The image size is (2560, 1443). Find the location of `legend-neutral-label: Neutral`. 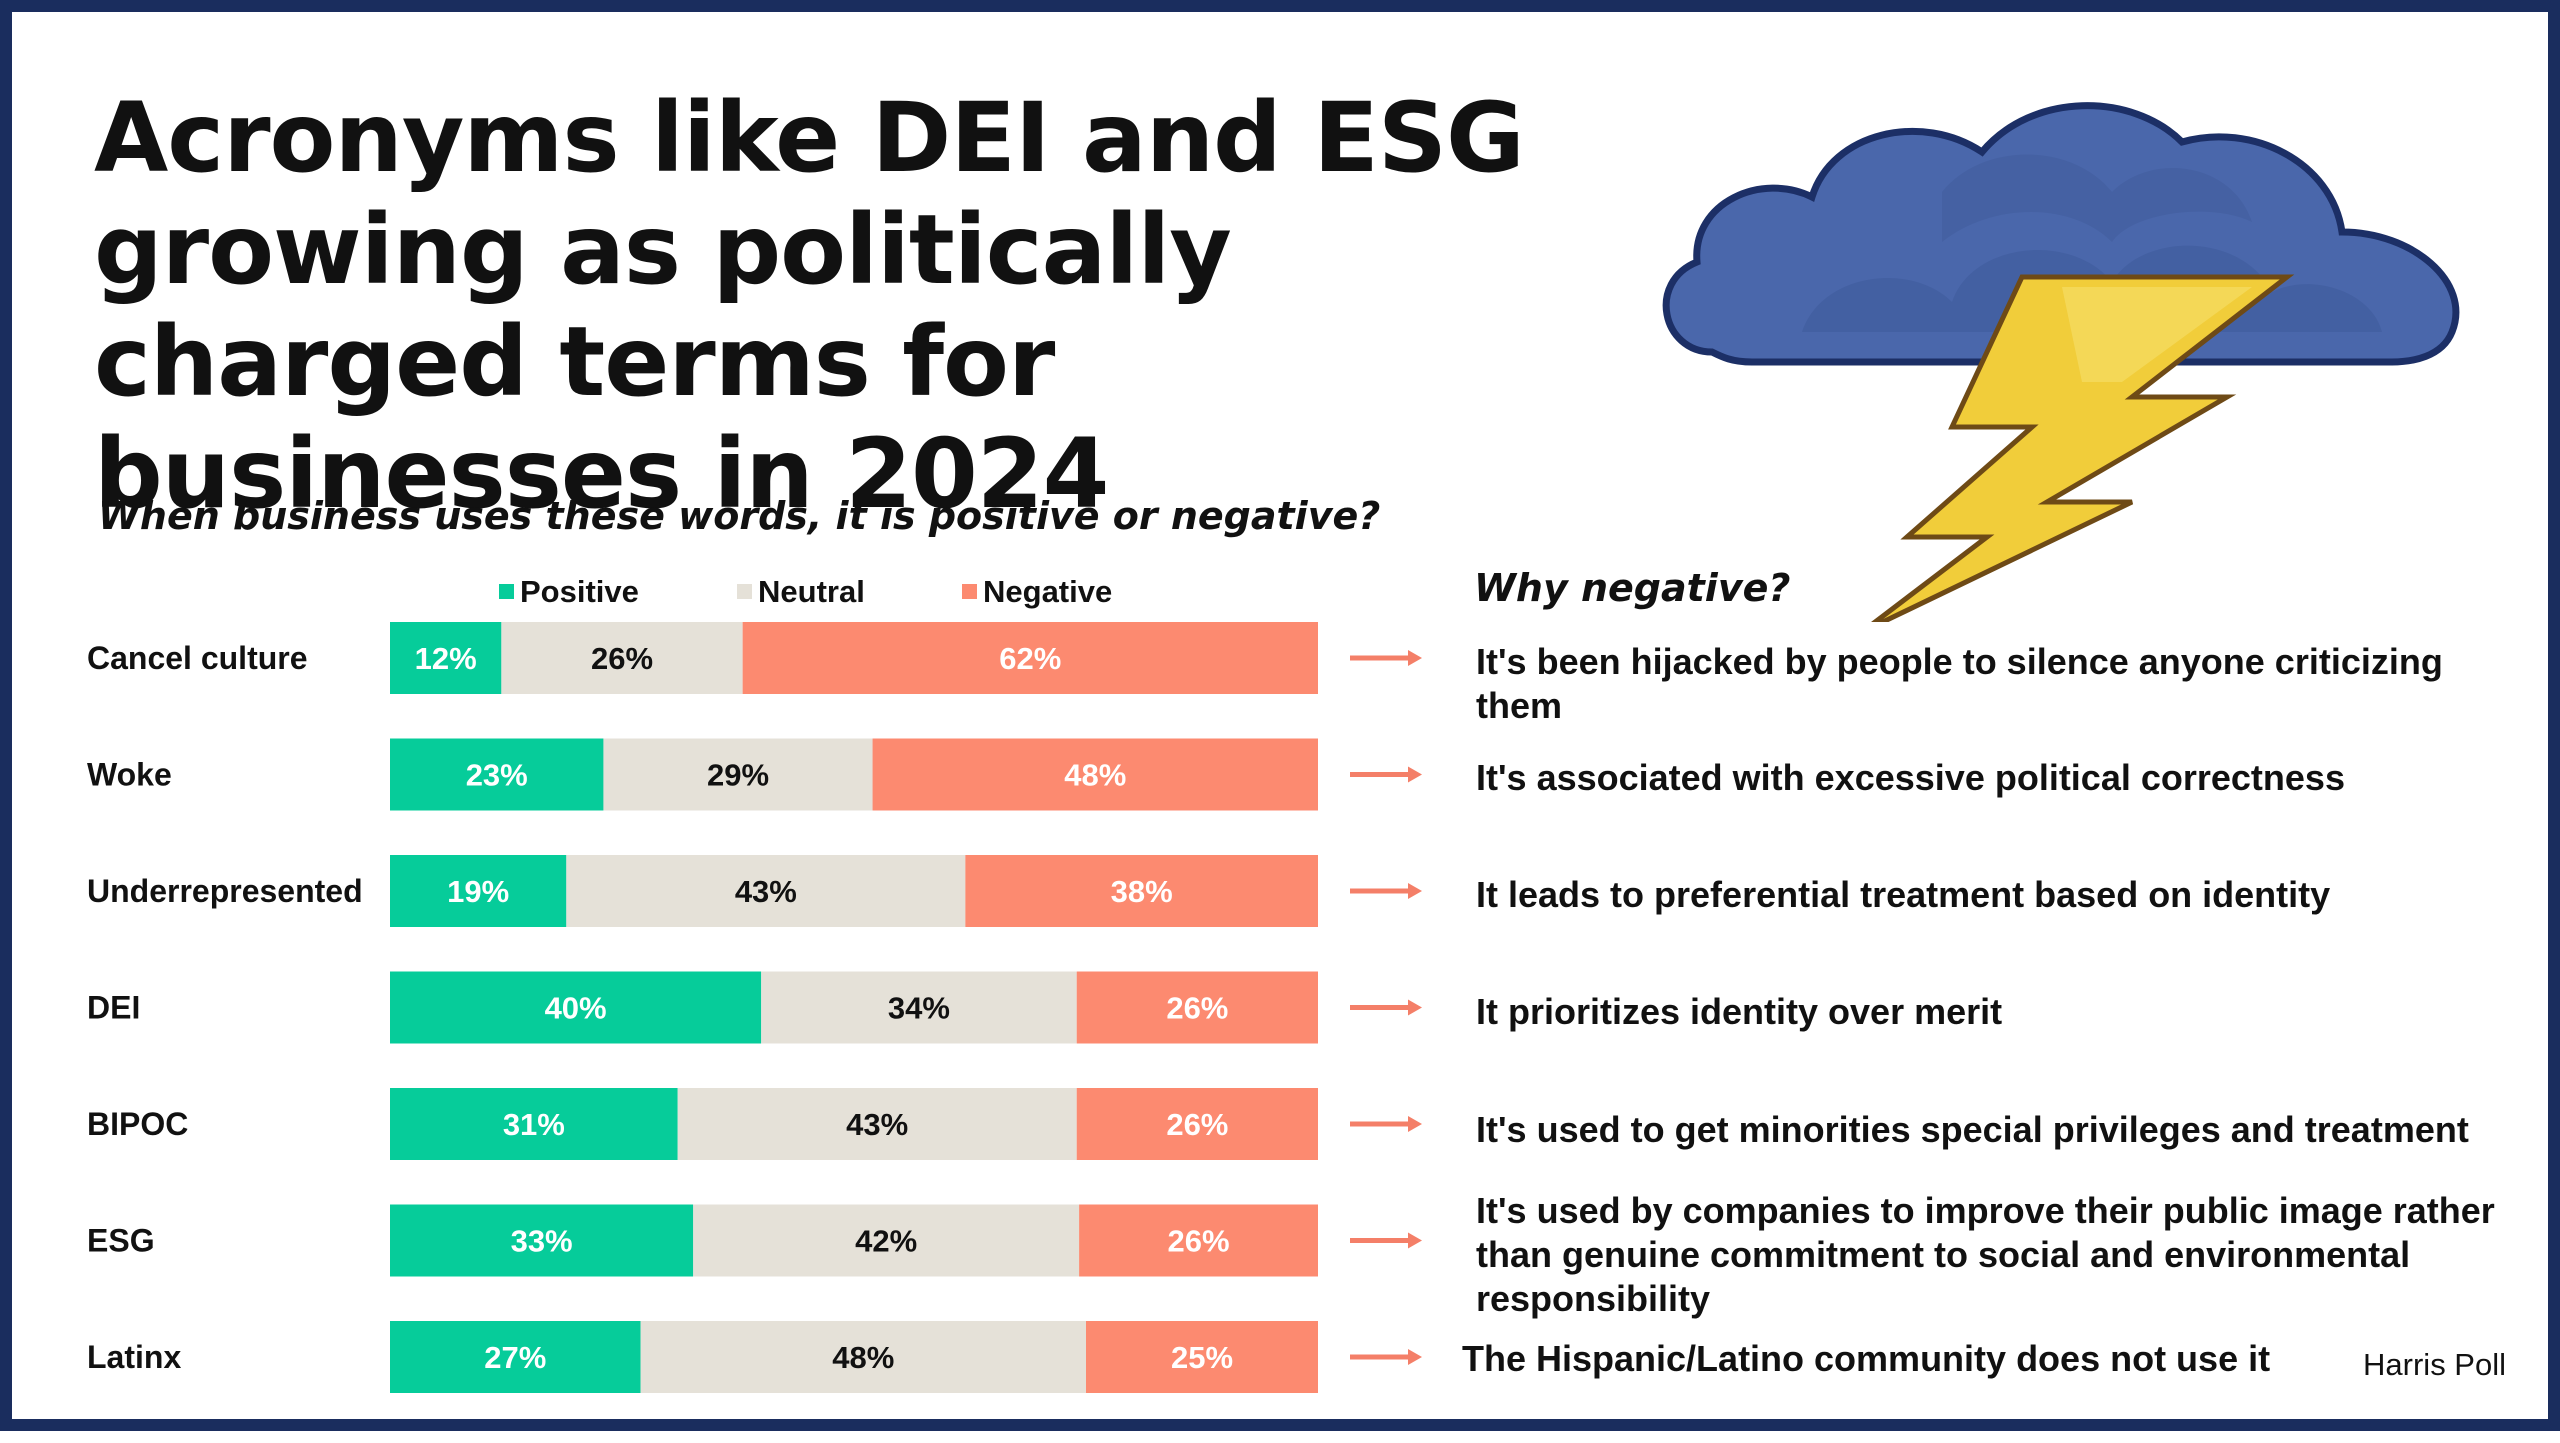

legend-neutral-label: Neutral is located at coordinates (811, 591).